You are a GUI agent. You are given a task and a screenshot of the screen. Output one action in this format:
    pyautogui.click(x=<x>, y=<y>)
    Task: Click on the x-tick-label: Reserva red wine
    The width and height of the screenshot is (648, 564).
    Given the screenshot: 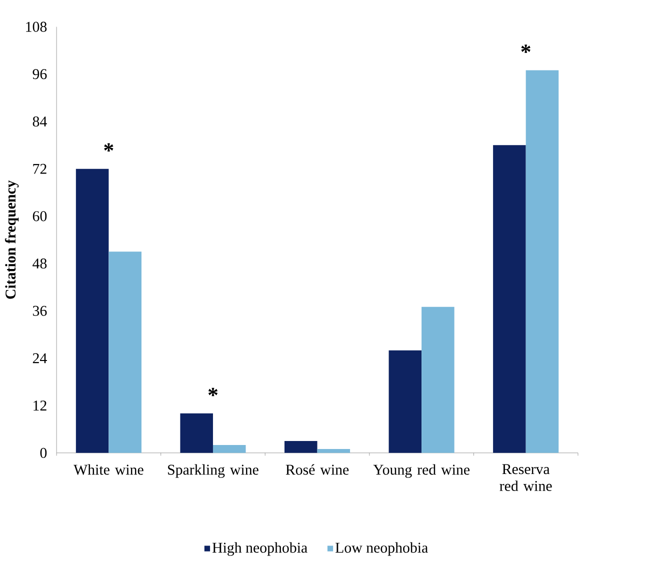 What is the action you would take?
    pyautogui.click(x=526, y=477)
    